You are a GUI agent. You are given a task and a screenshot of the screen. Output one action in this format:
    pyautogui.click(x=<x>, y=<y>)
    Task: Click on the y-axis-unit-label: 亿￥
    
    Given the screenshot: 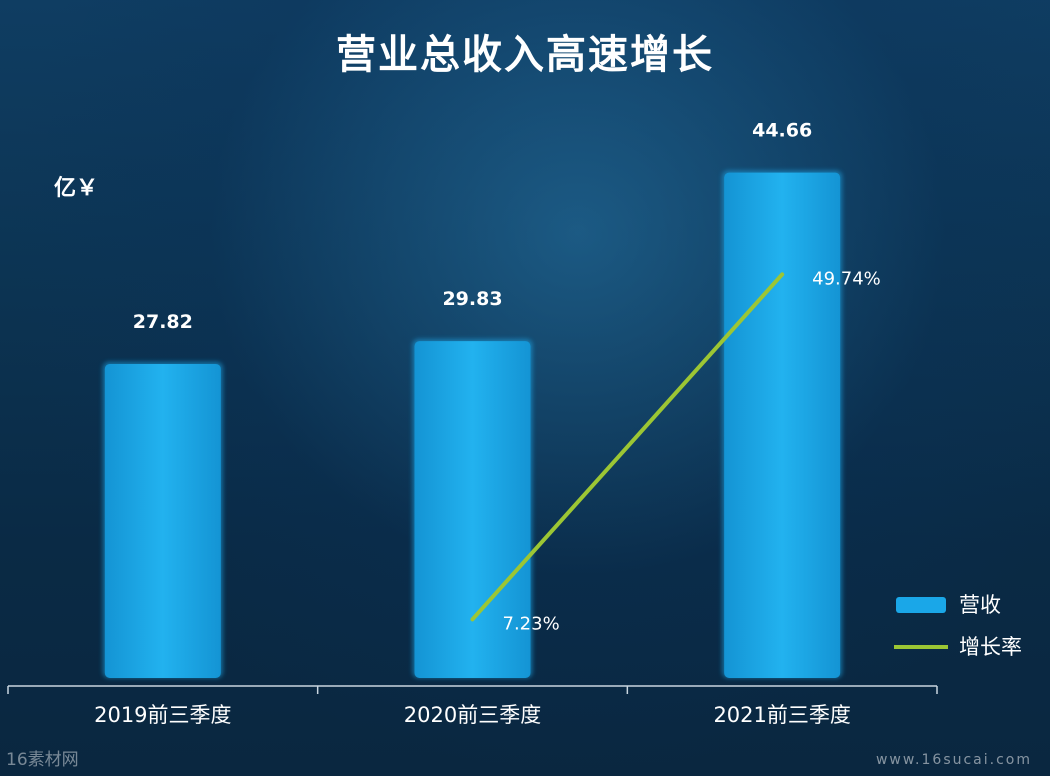 What is the action you would take?
    pyautogui.click(x=76, y=188)
    